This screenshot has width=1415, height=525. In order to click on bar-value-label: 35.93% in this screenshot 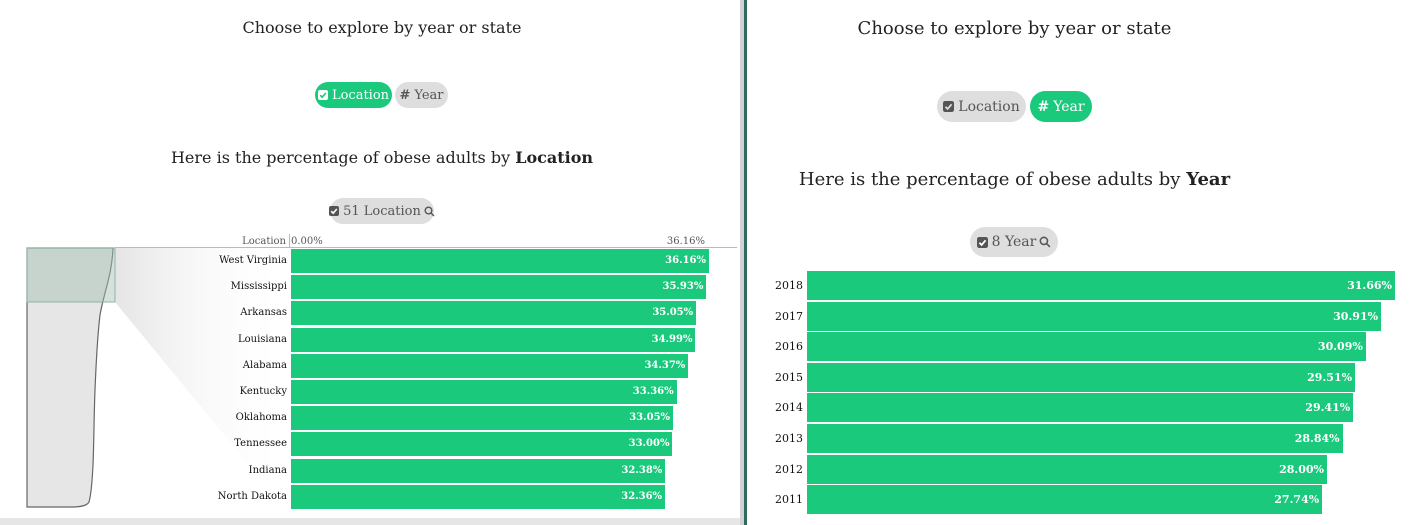, I will do `click(683, 287)`.